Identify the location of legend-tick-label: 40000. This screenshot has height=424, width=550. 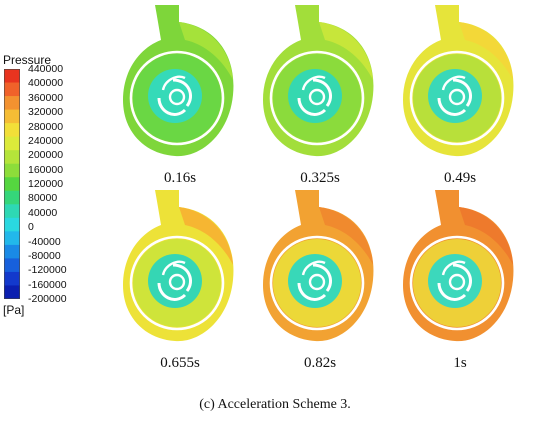
(43, 212).